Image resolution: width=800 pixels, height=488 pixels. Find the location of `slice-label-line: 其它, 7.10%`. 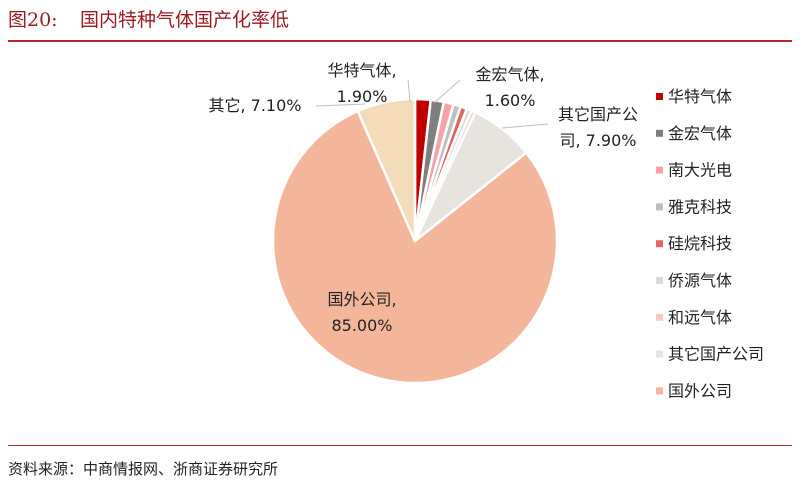

slice-label-line: 其它, 7.10% is located at coordinates (254, 105).